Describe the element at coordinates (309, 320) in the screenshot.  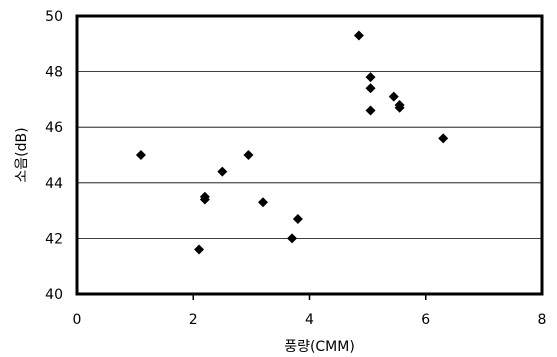
I see `x-tick-label: 4` at that location.